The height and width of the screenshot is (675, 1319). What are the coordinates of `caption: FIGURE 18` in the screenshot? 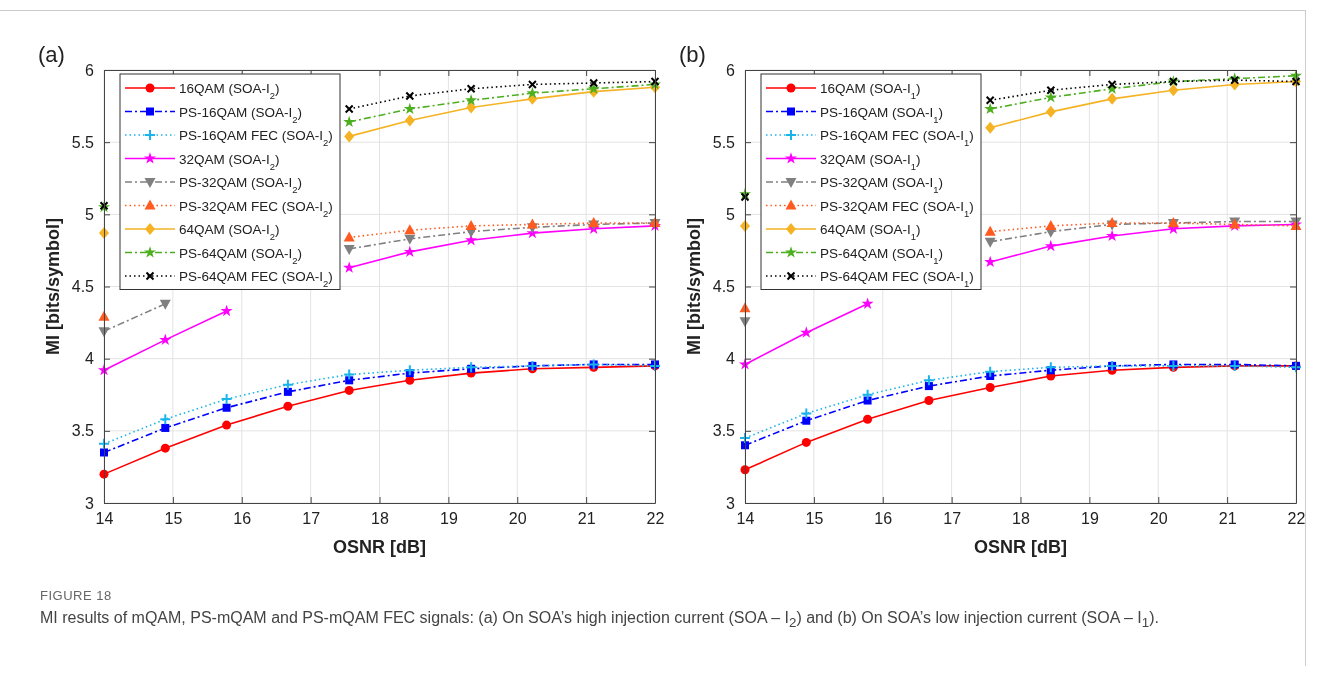 It's located at (76, 596).